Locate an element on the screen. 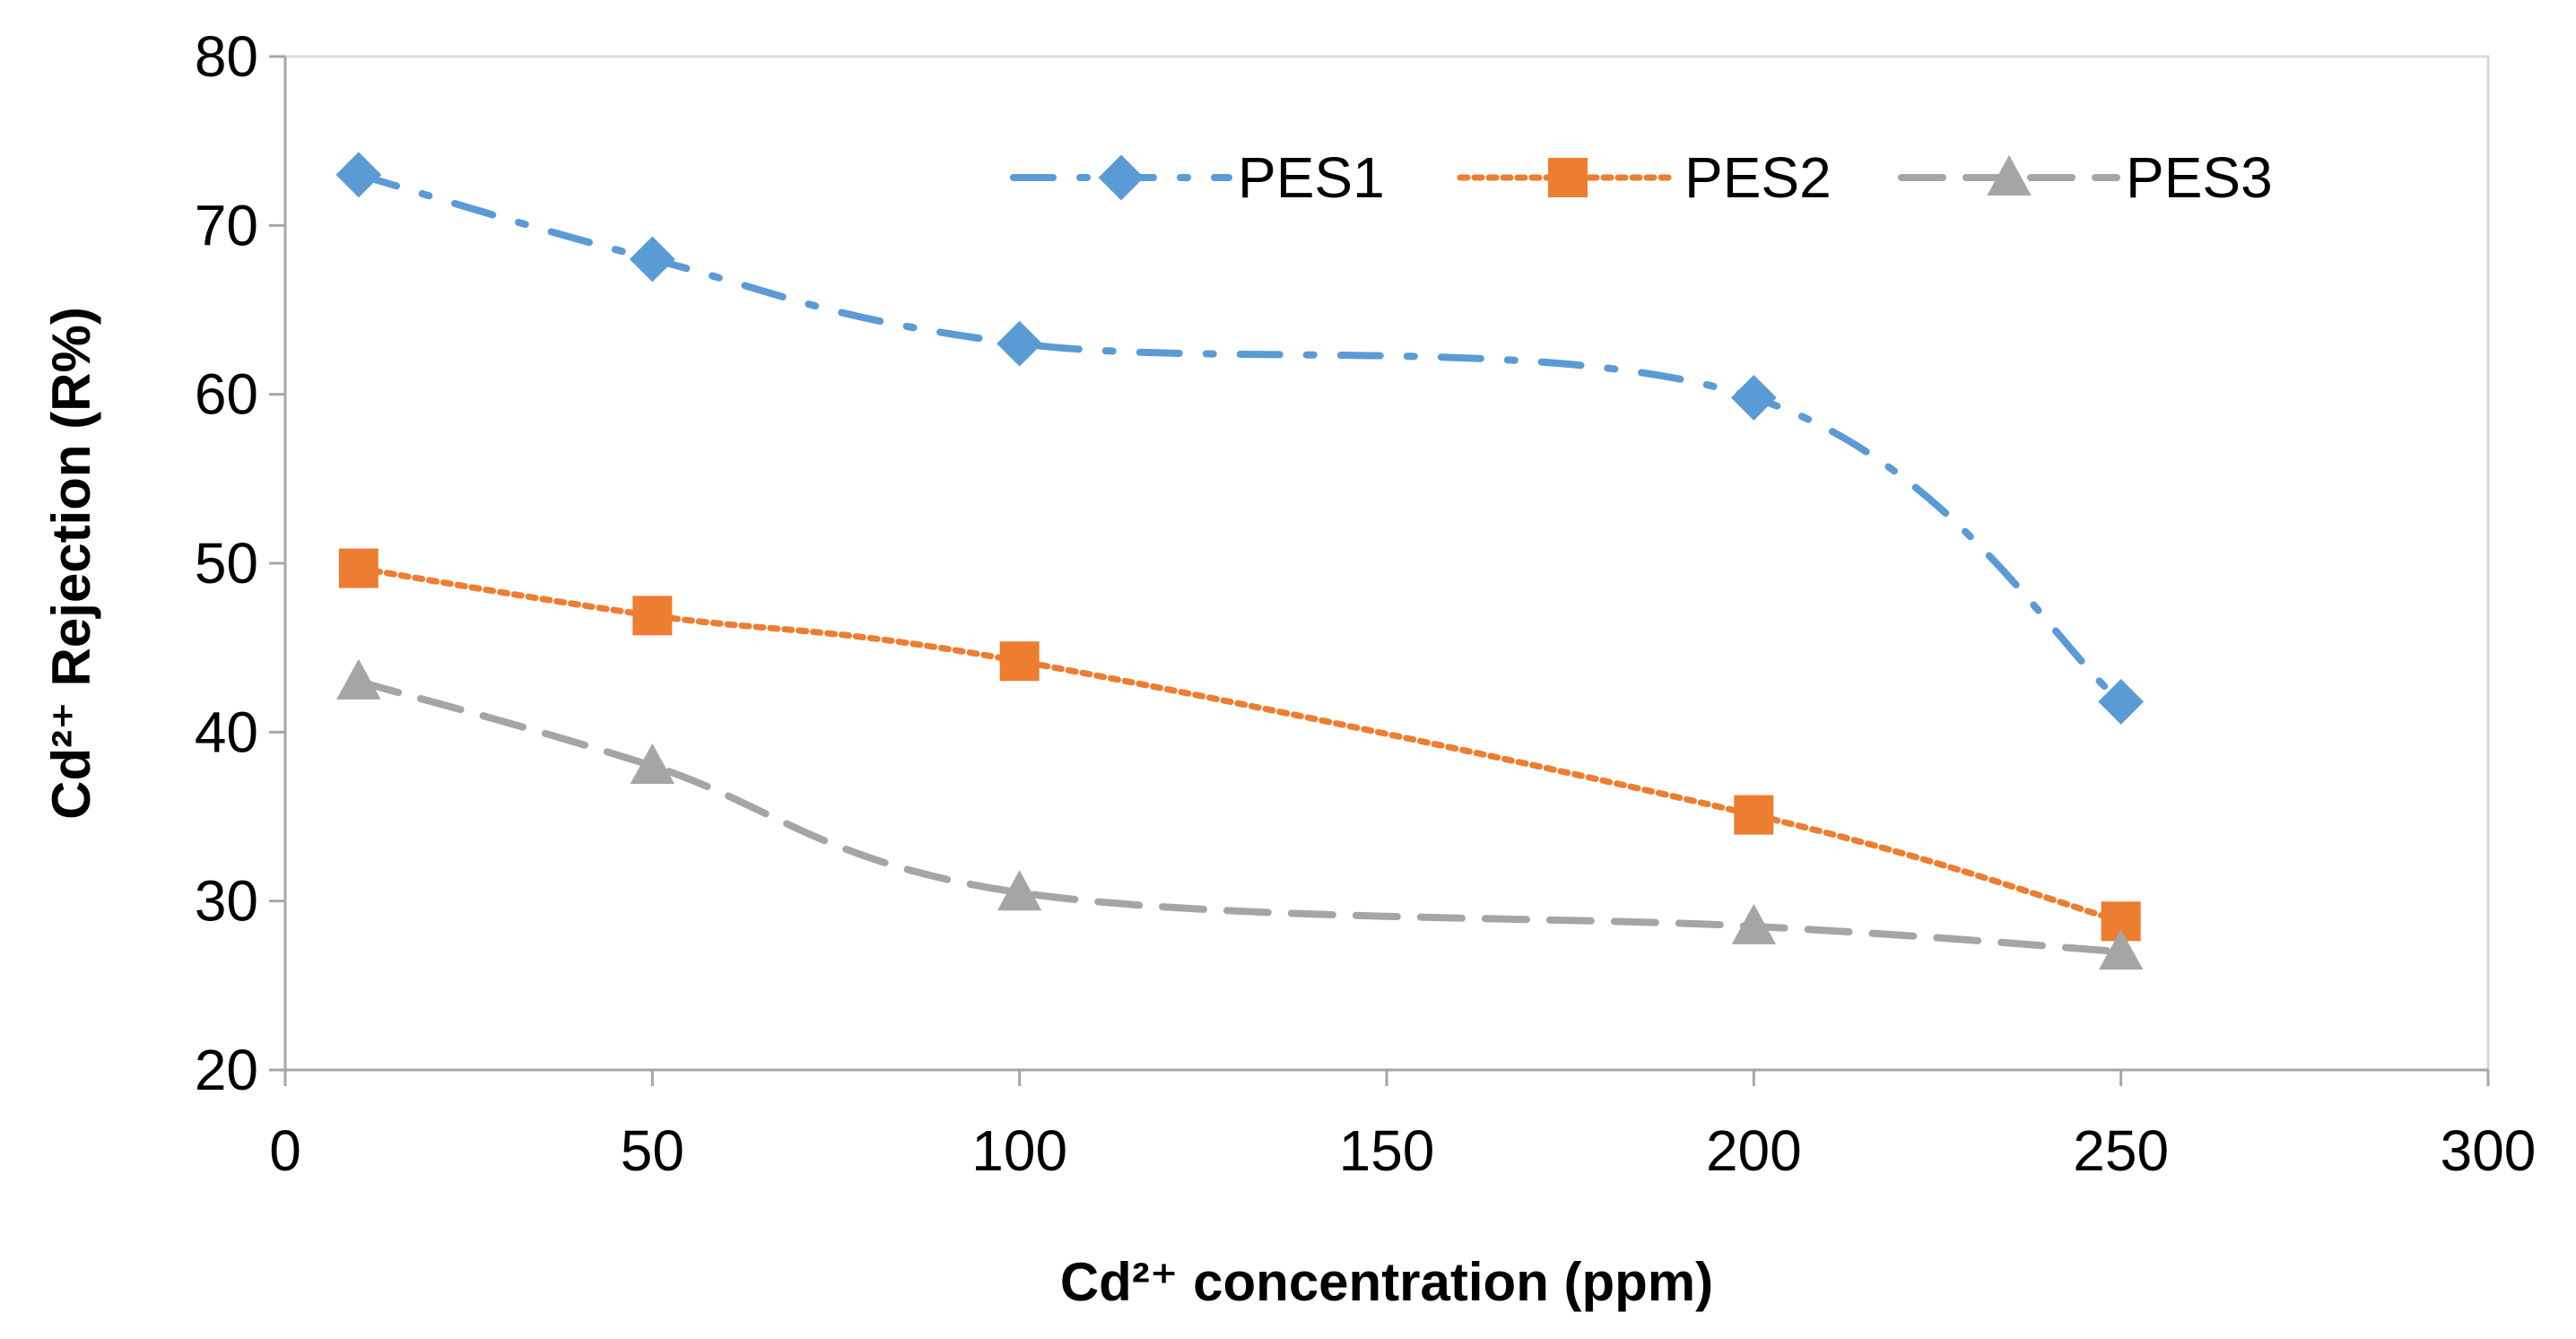 The image size is (2576, 1339). y-tick-label: 60 is located at coordinates (226, 394).